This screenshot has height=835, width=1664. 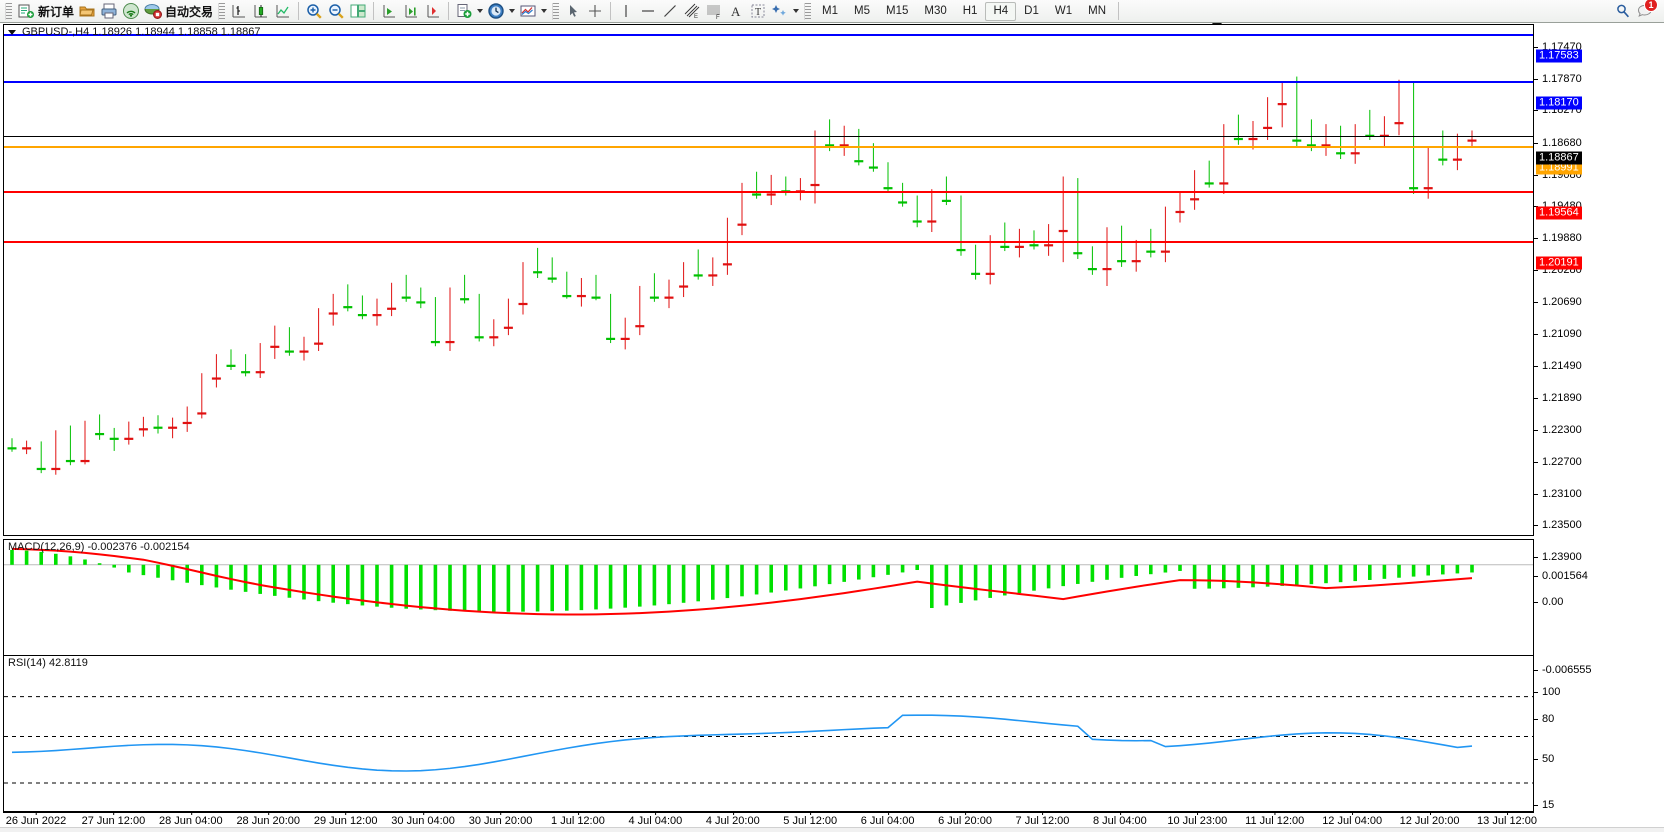 What do you see at coordinates (1097, 11) in the screenshot?
I see `tab-timeframe-mn: MN` at bounding box center [1097, 11].